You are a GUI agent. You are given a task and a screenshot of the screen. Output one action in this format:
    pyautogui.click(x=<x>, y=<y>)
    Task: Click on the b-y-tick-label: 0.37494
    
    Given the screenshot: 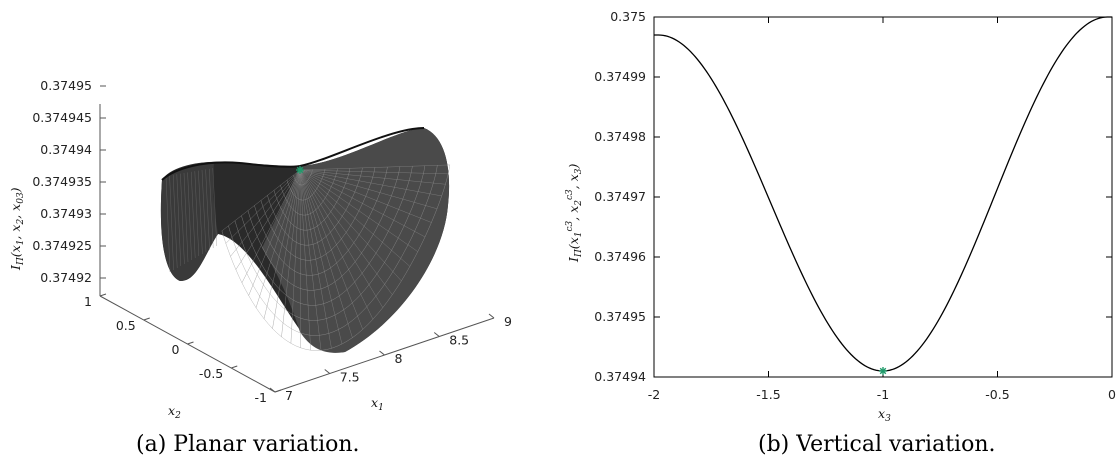 What is the action you would take?
    pyautogui.click(x=620, y=376)
    